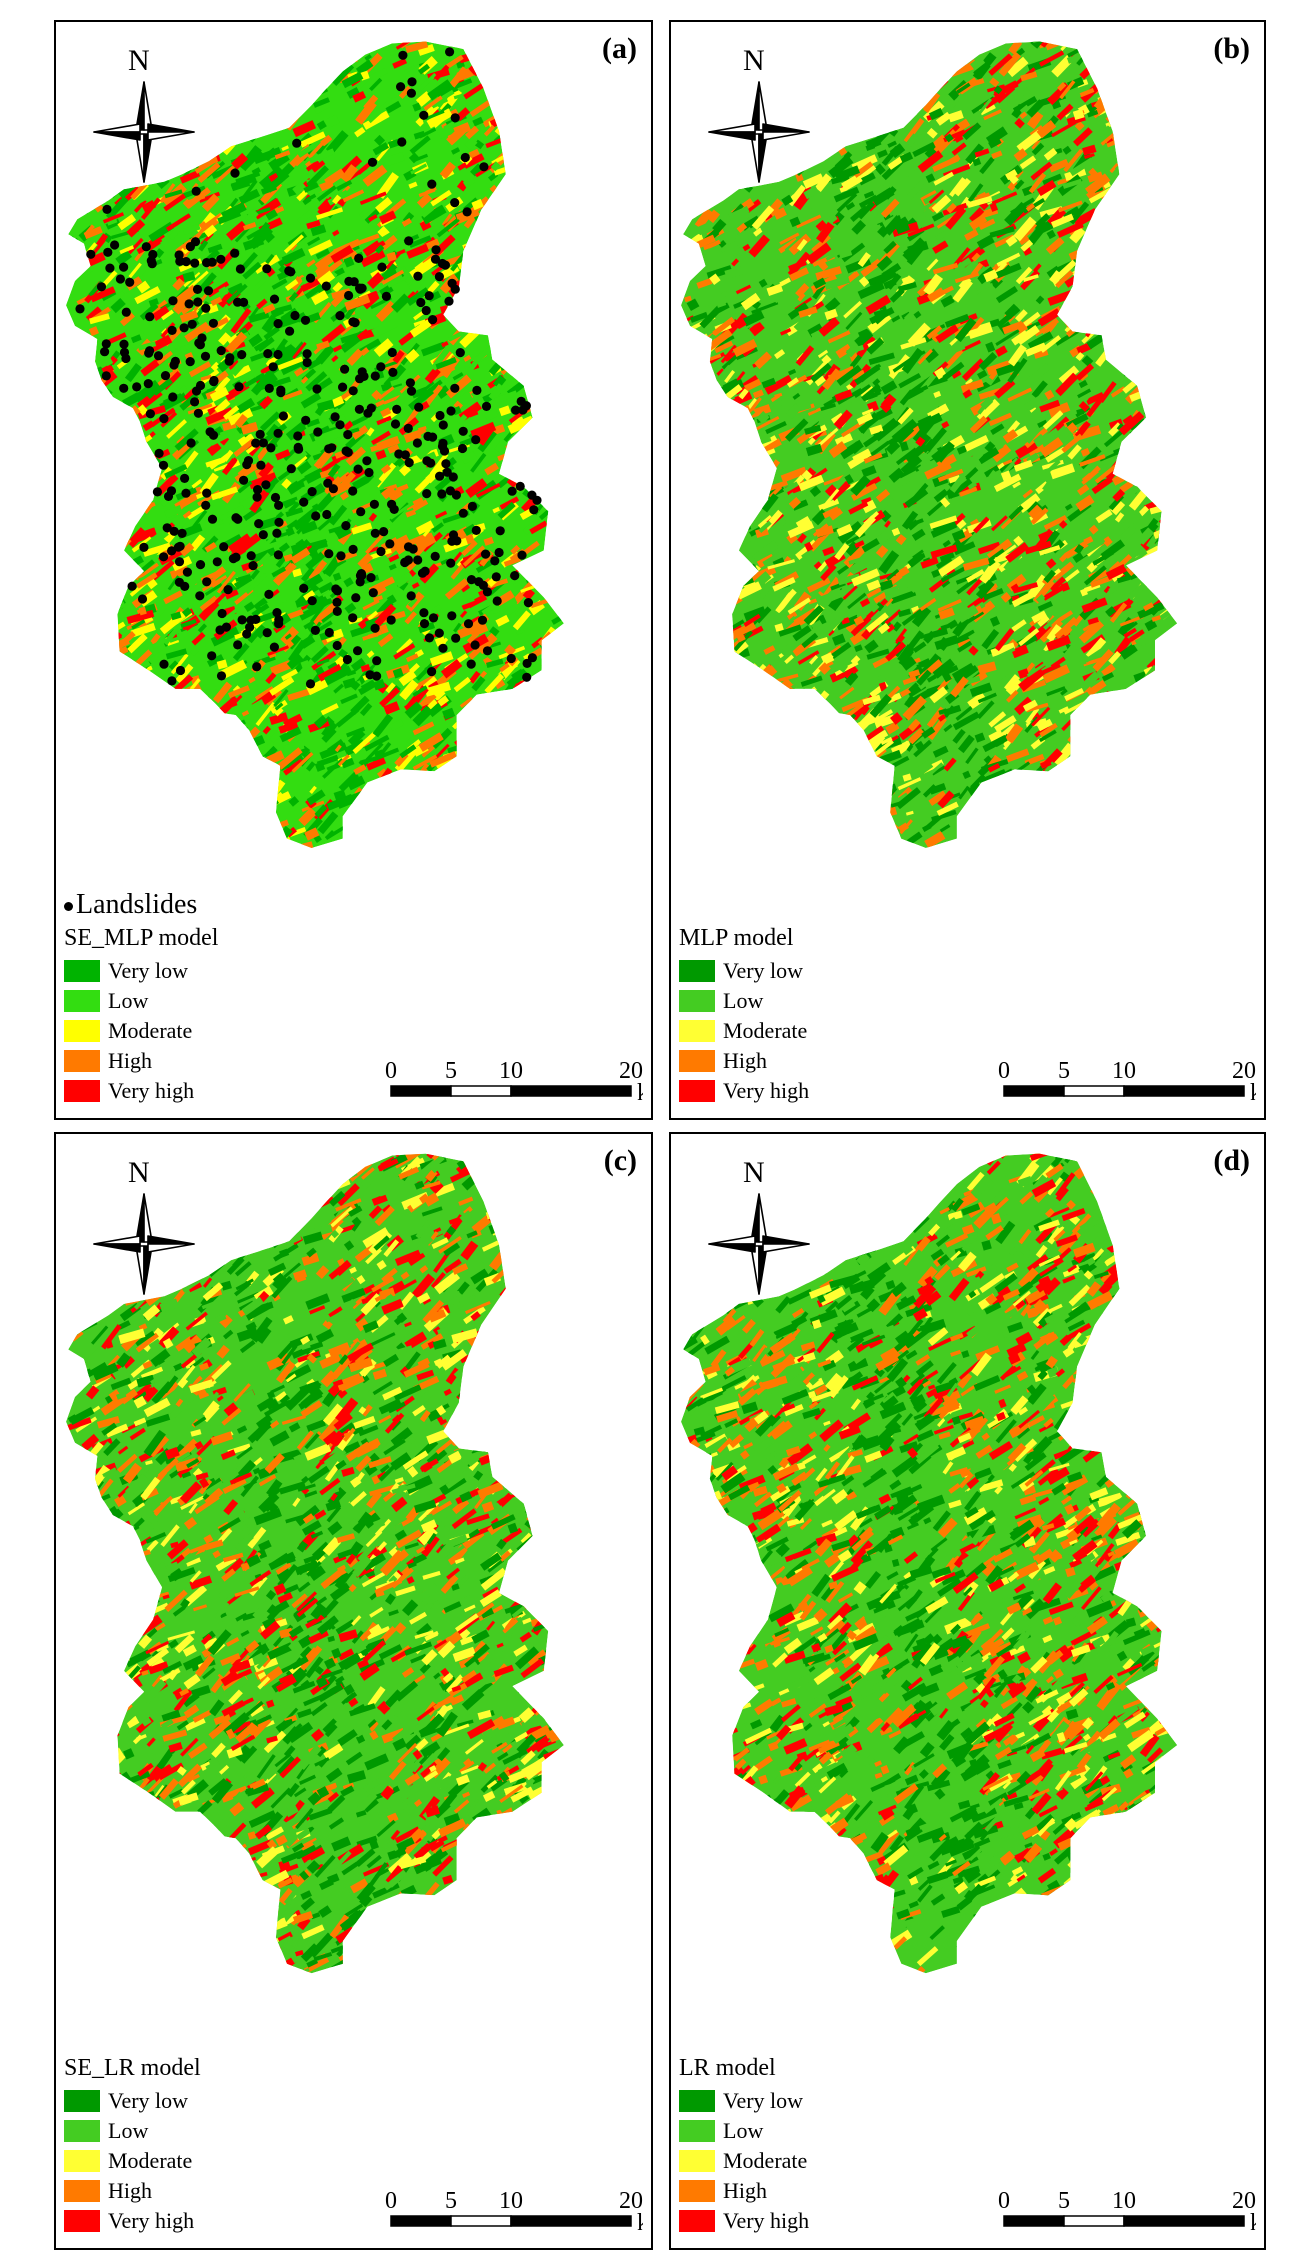  I want to click on panel-label: (d), so click(1231, 1160).